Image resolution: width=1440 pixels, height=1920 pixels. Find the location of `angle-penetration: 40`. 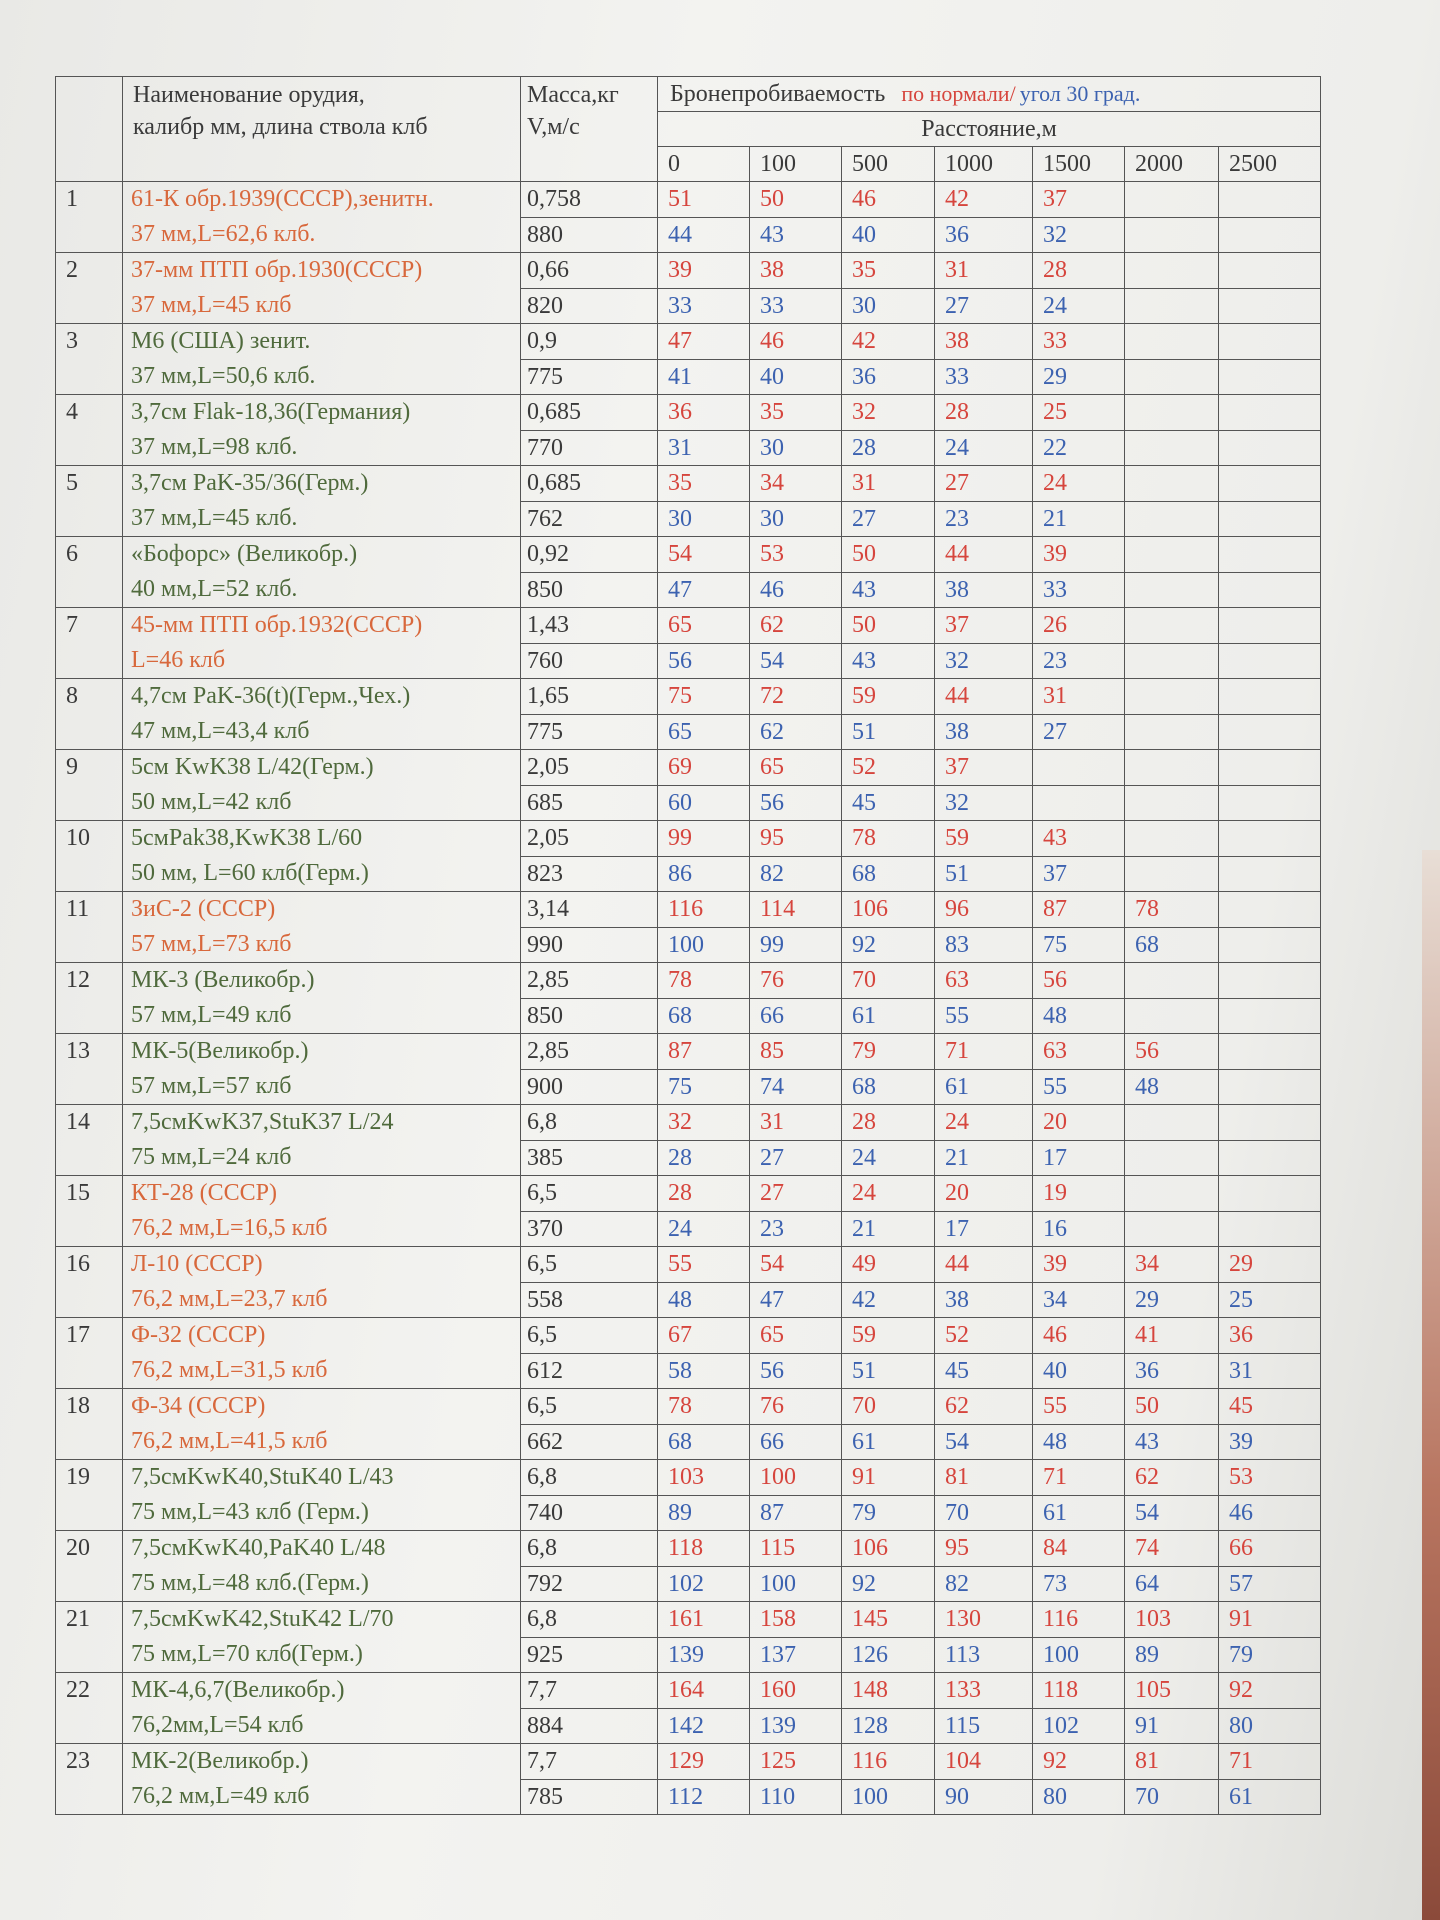

angle-penetration: 40 is located at coordinates (888, 234).